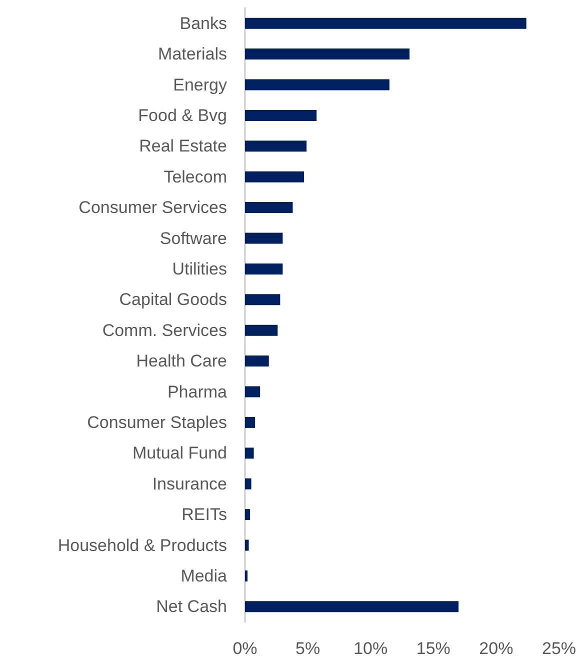 This screenshot has height=664, width=583. What do you see at coordinates (152, 208) in the screenshot?
I see `y-tick-label: Consumer Services` at bounding box center [152, 208].